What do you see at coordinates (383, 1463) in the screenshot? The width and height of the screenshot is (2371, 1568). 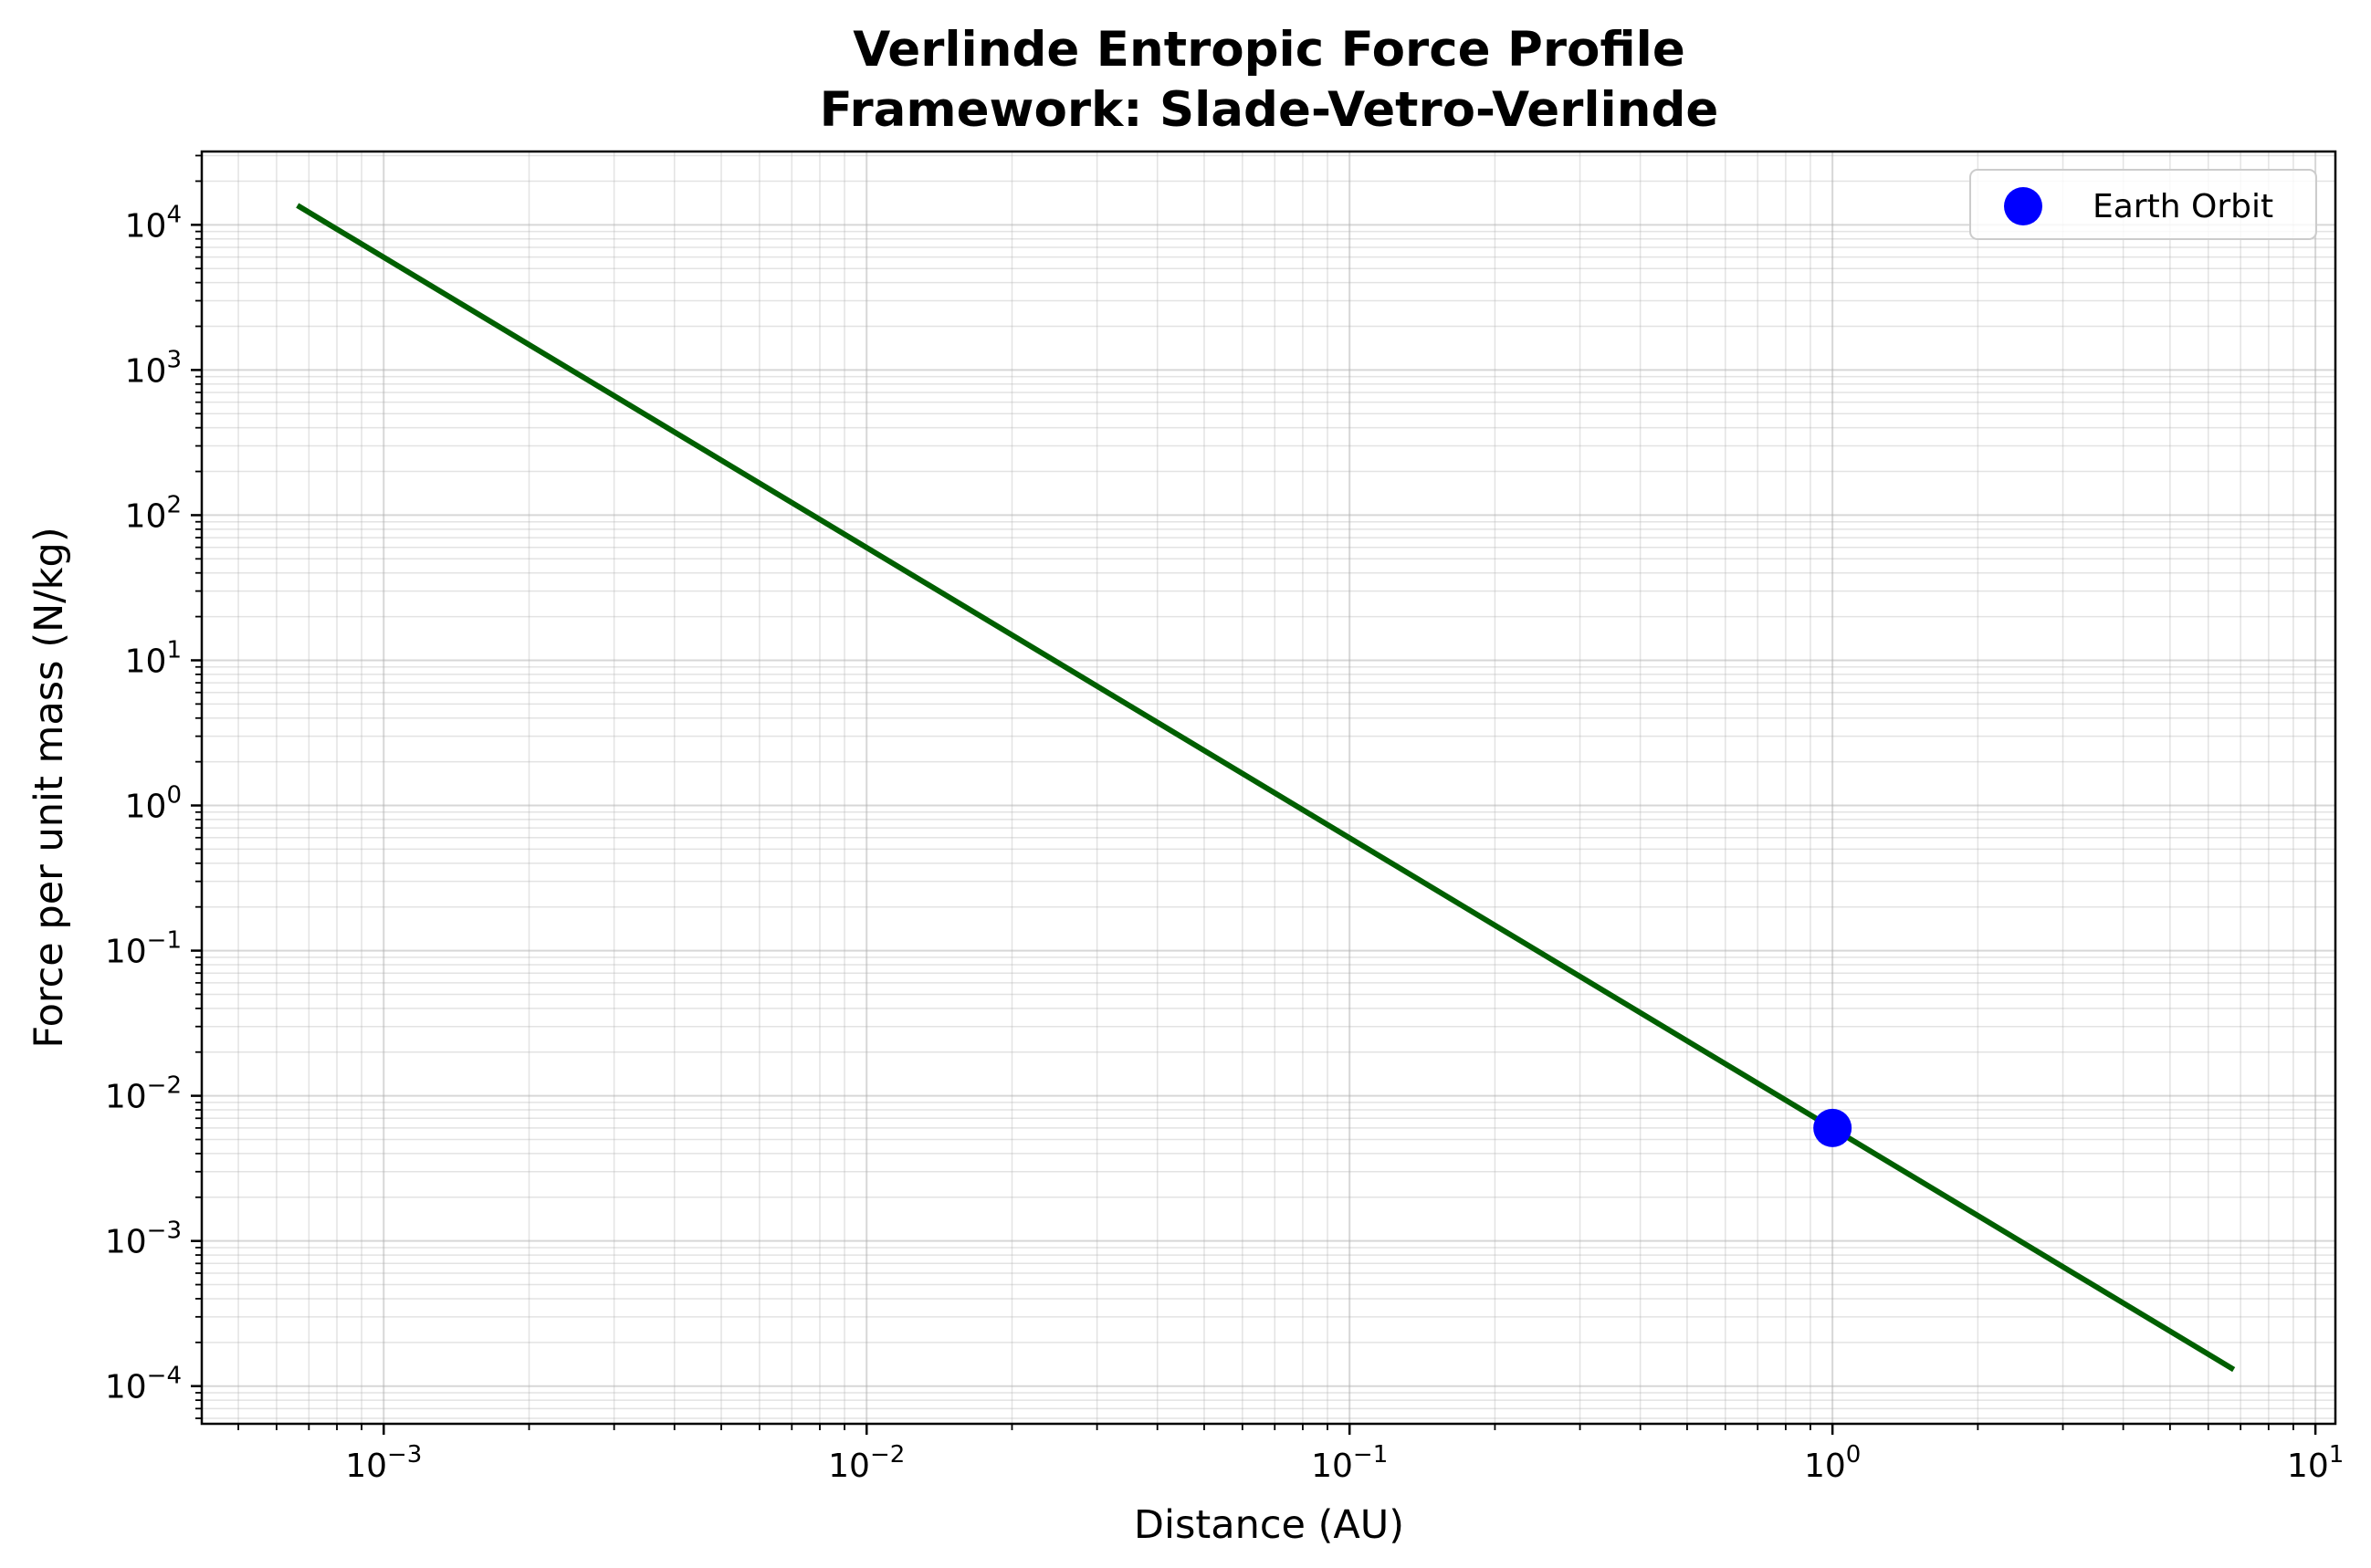 I see `x-tick-label: 10⁻³` at bounding box center [383, 1463].